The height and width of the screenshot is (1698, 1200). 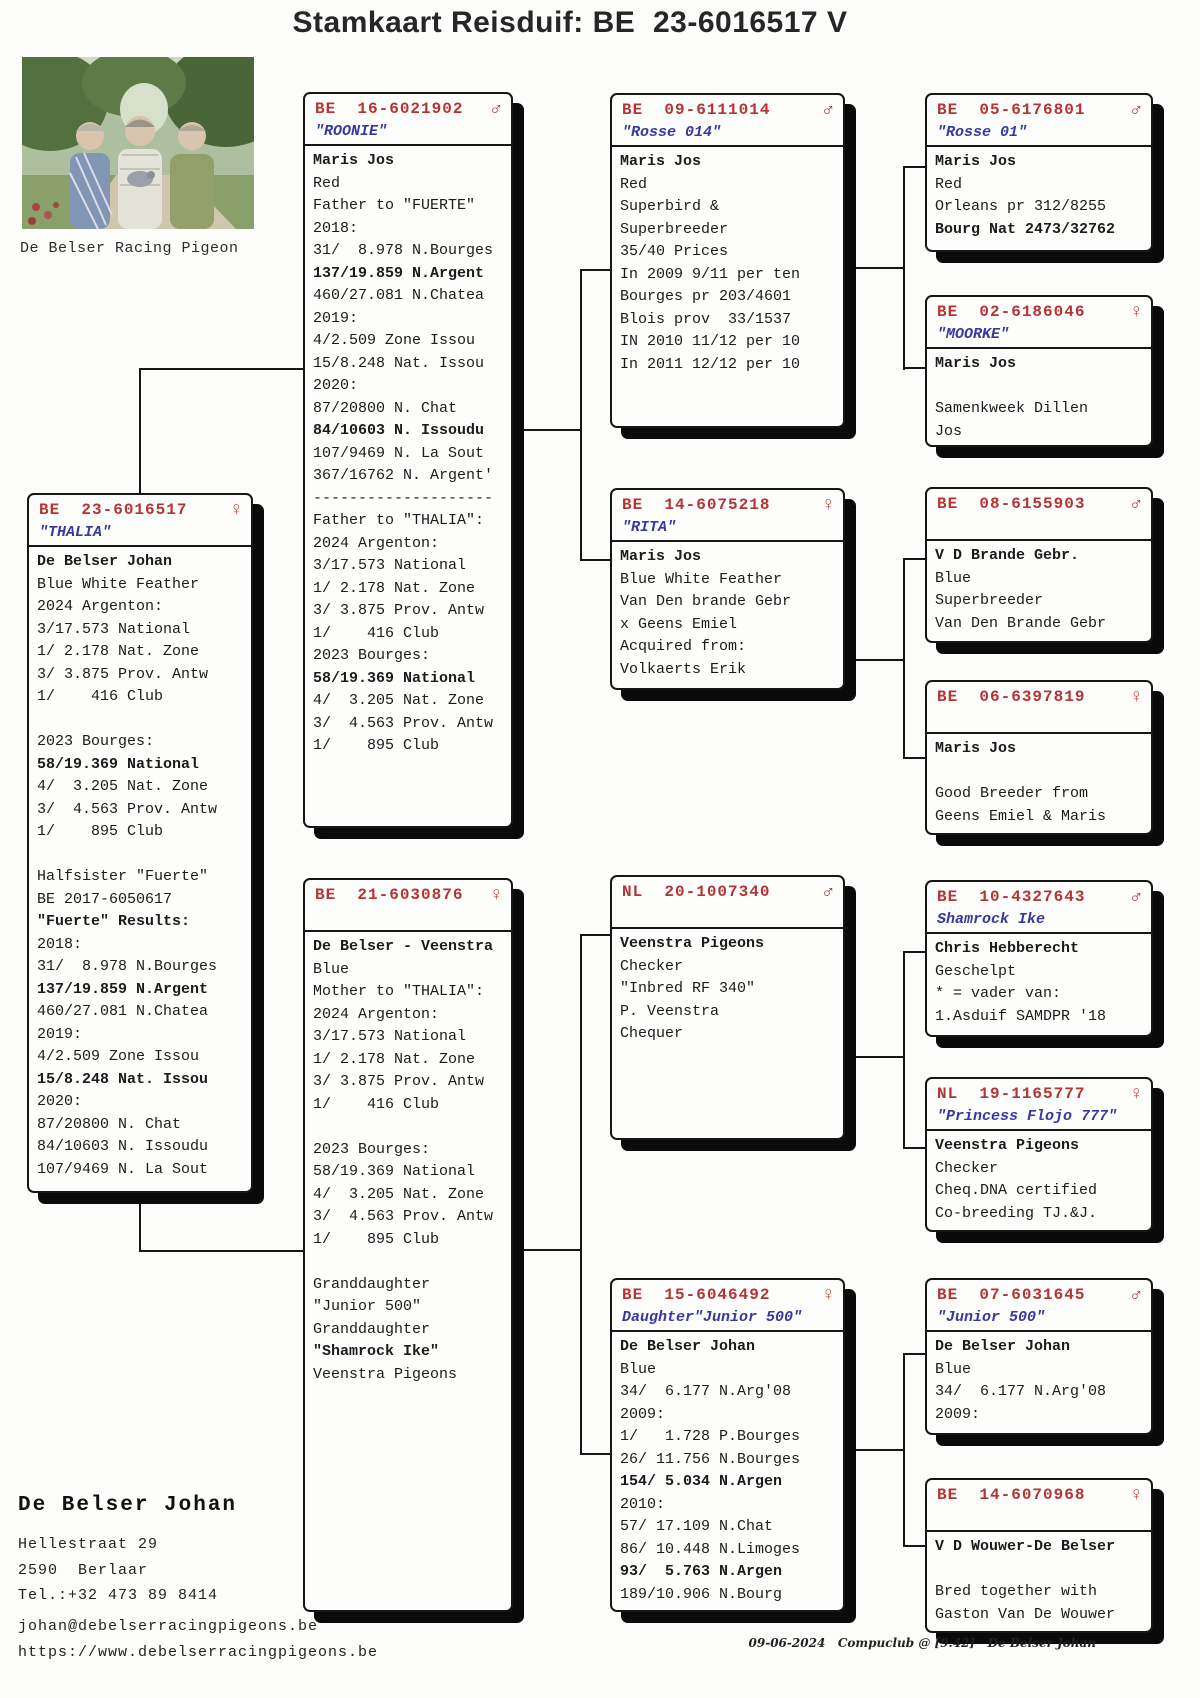 What do you see at coordinates (570, 22) in the screenshot?
I see `page-title: Stamkaart Reisduif: BE 23-6016517 V` at bounding box center [570, 22].